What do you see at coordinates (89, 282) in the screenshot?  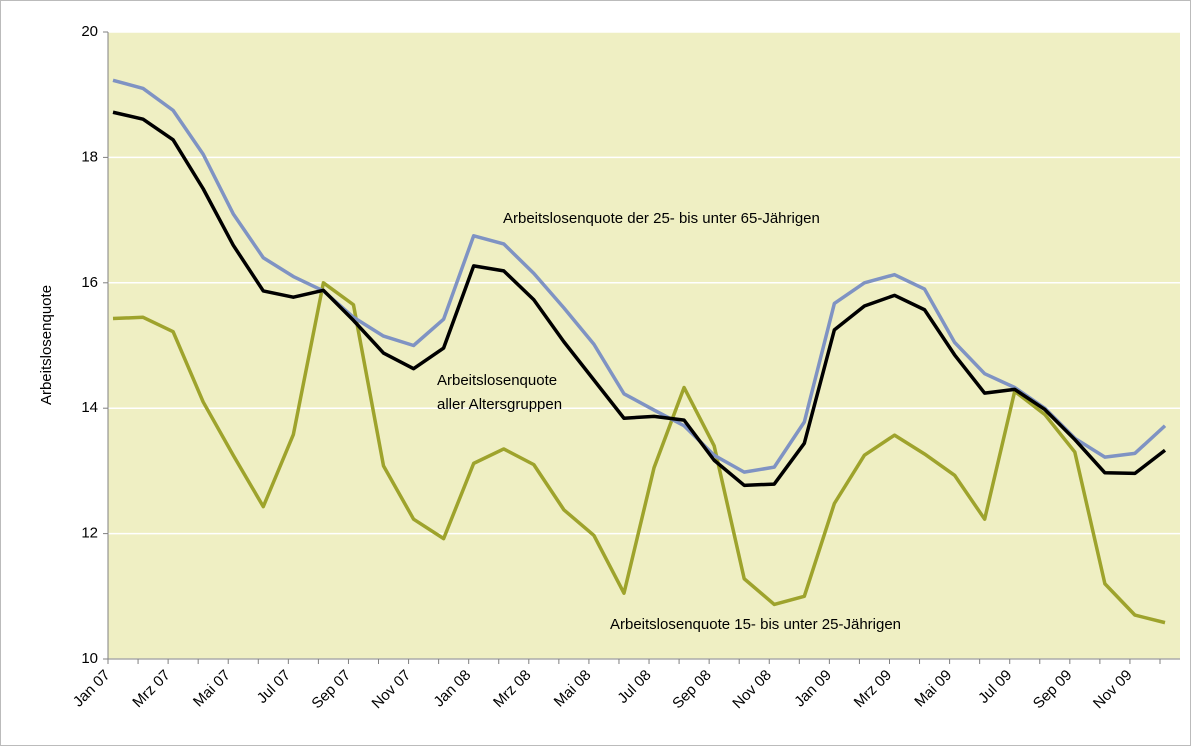 I see `y-tick-label: 16` at bounding box center [89, 282].